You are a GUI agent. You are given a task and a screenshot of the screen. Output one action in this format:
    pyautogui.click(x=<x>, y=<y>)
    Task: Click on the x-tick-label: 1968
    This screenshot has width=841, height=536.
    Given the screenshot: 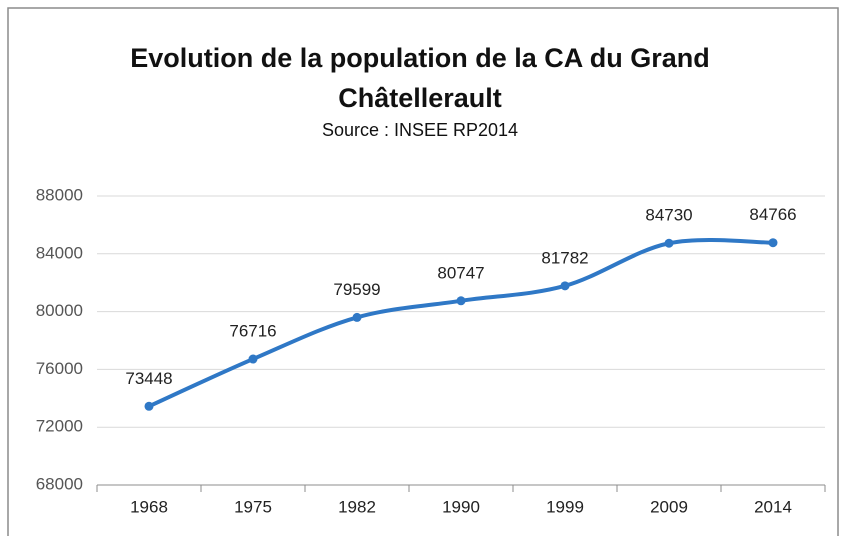 What is the action you would take?
    pyautogui.click(x=149, y=506)
    